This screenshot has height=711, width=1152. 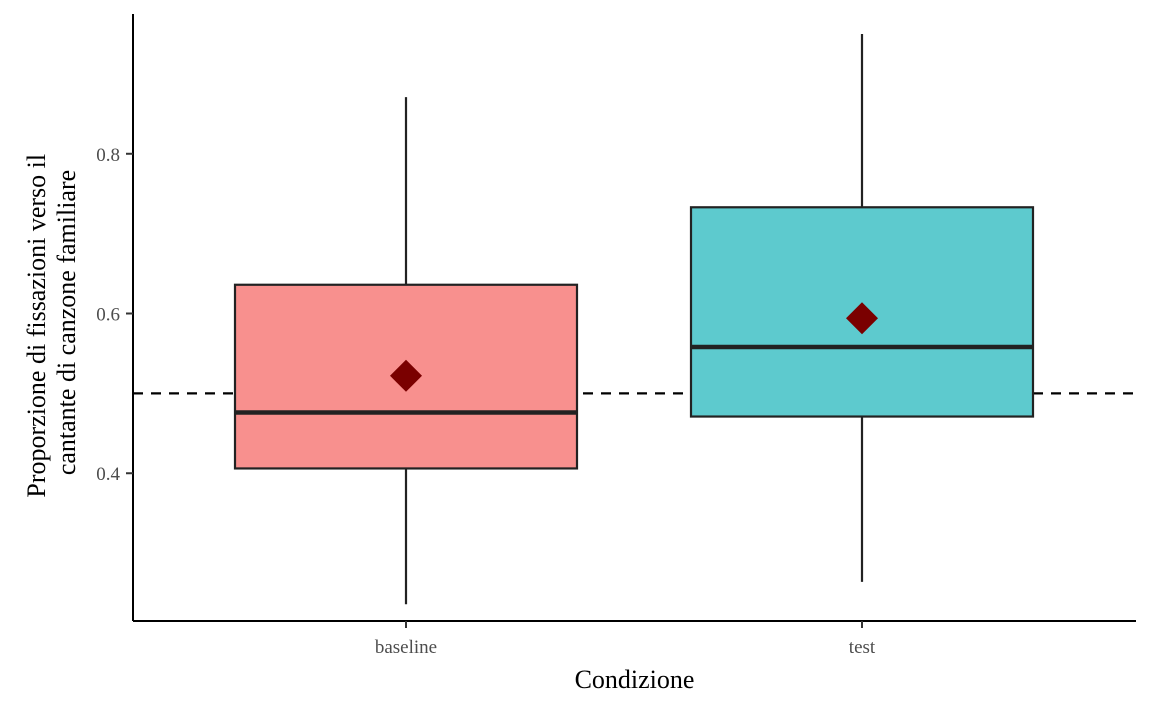 I want to click on y-tick-label: 0.6, so click(x=108, y=315).